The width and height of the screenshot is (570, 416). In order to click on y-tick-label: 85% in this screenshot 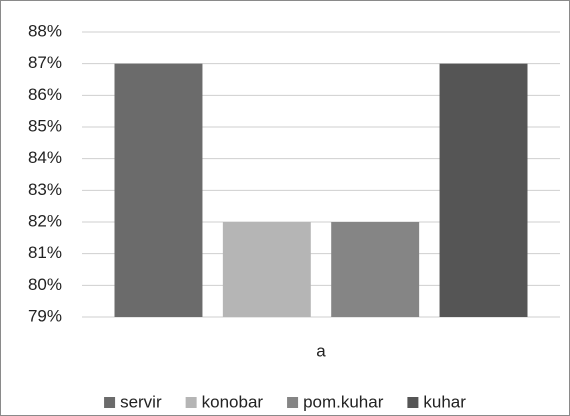, I will do `click(45, 125)`.